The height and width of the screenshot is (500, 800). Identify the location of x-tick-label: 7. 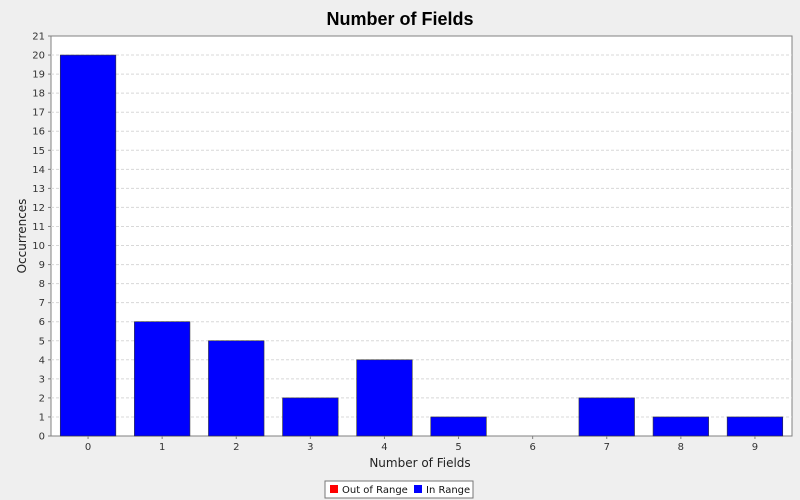
(607, 447).